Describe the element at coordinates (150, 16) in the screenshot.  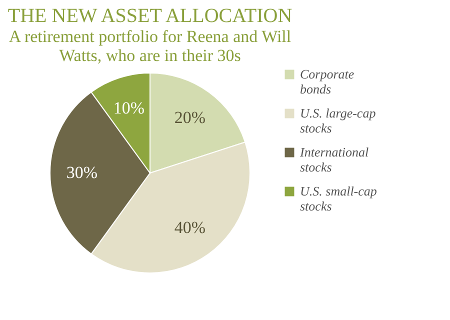
I see `chart-title: THE NEW ASSET ALLOCATION` at that location.